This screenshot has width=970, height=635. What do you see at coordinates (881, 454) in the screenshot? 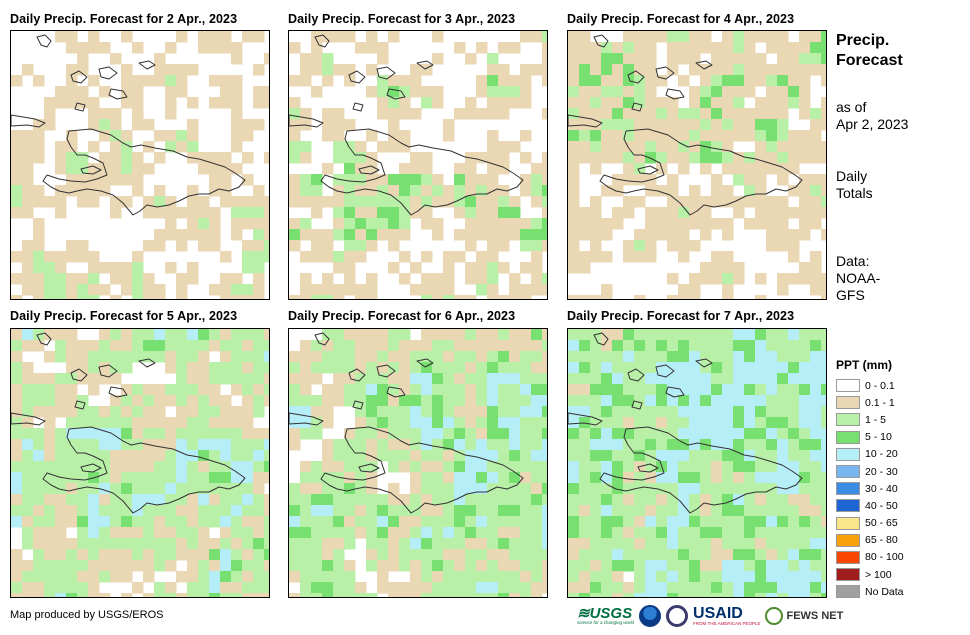
I see `legend-label: 10 - 20` at bounding box center [881, 454].